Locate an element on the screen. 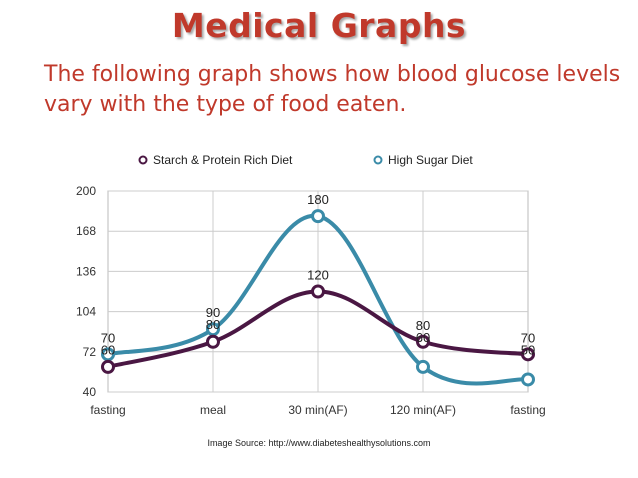 This screenshot has width=638, height=478. x-tick-label: meal is located at coordinates (213, 410).